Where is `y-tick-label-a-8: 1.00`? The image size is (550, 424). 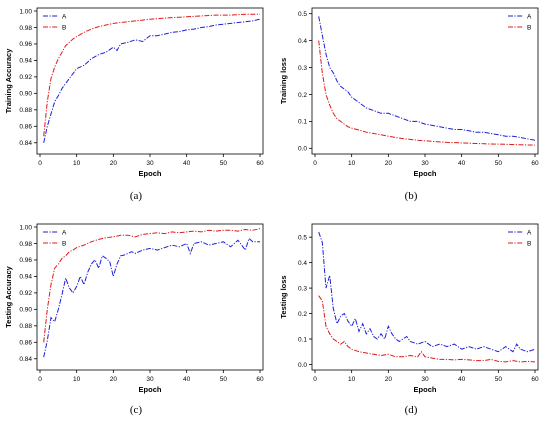 y-tick-label-a-8: 1.00 is located at coordinates (25, 11).